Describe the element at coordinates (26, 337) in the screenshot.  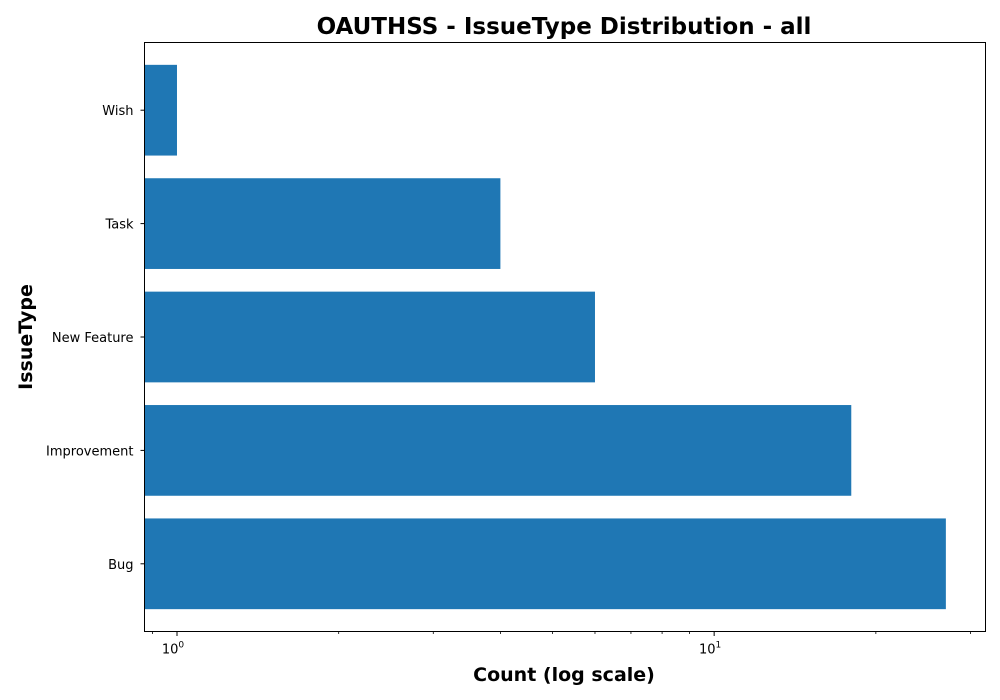
I see `y-axis-label: IssueType` at that location.